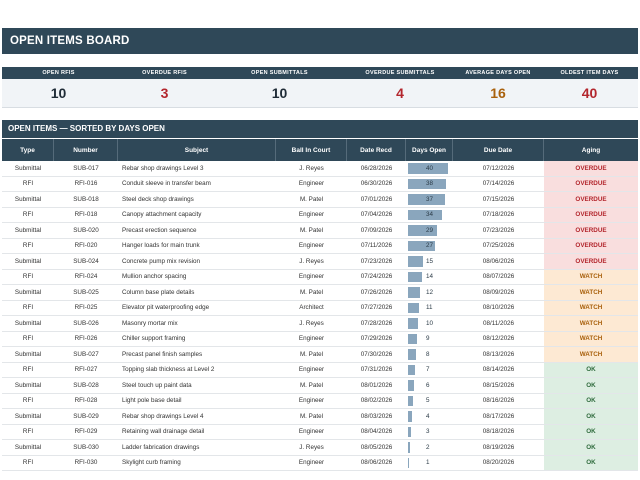 The height and width of the screenshot is (480, 640). I want to click on cell-ball-in-court: J. Reyes, so click(311, 261).